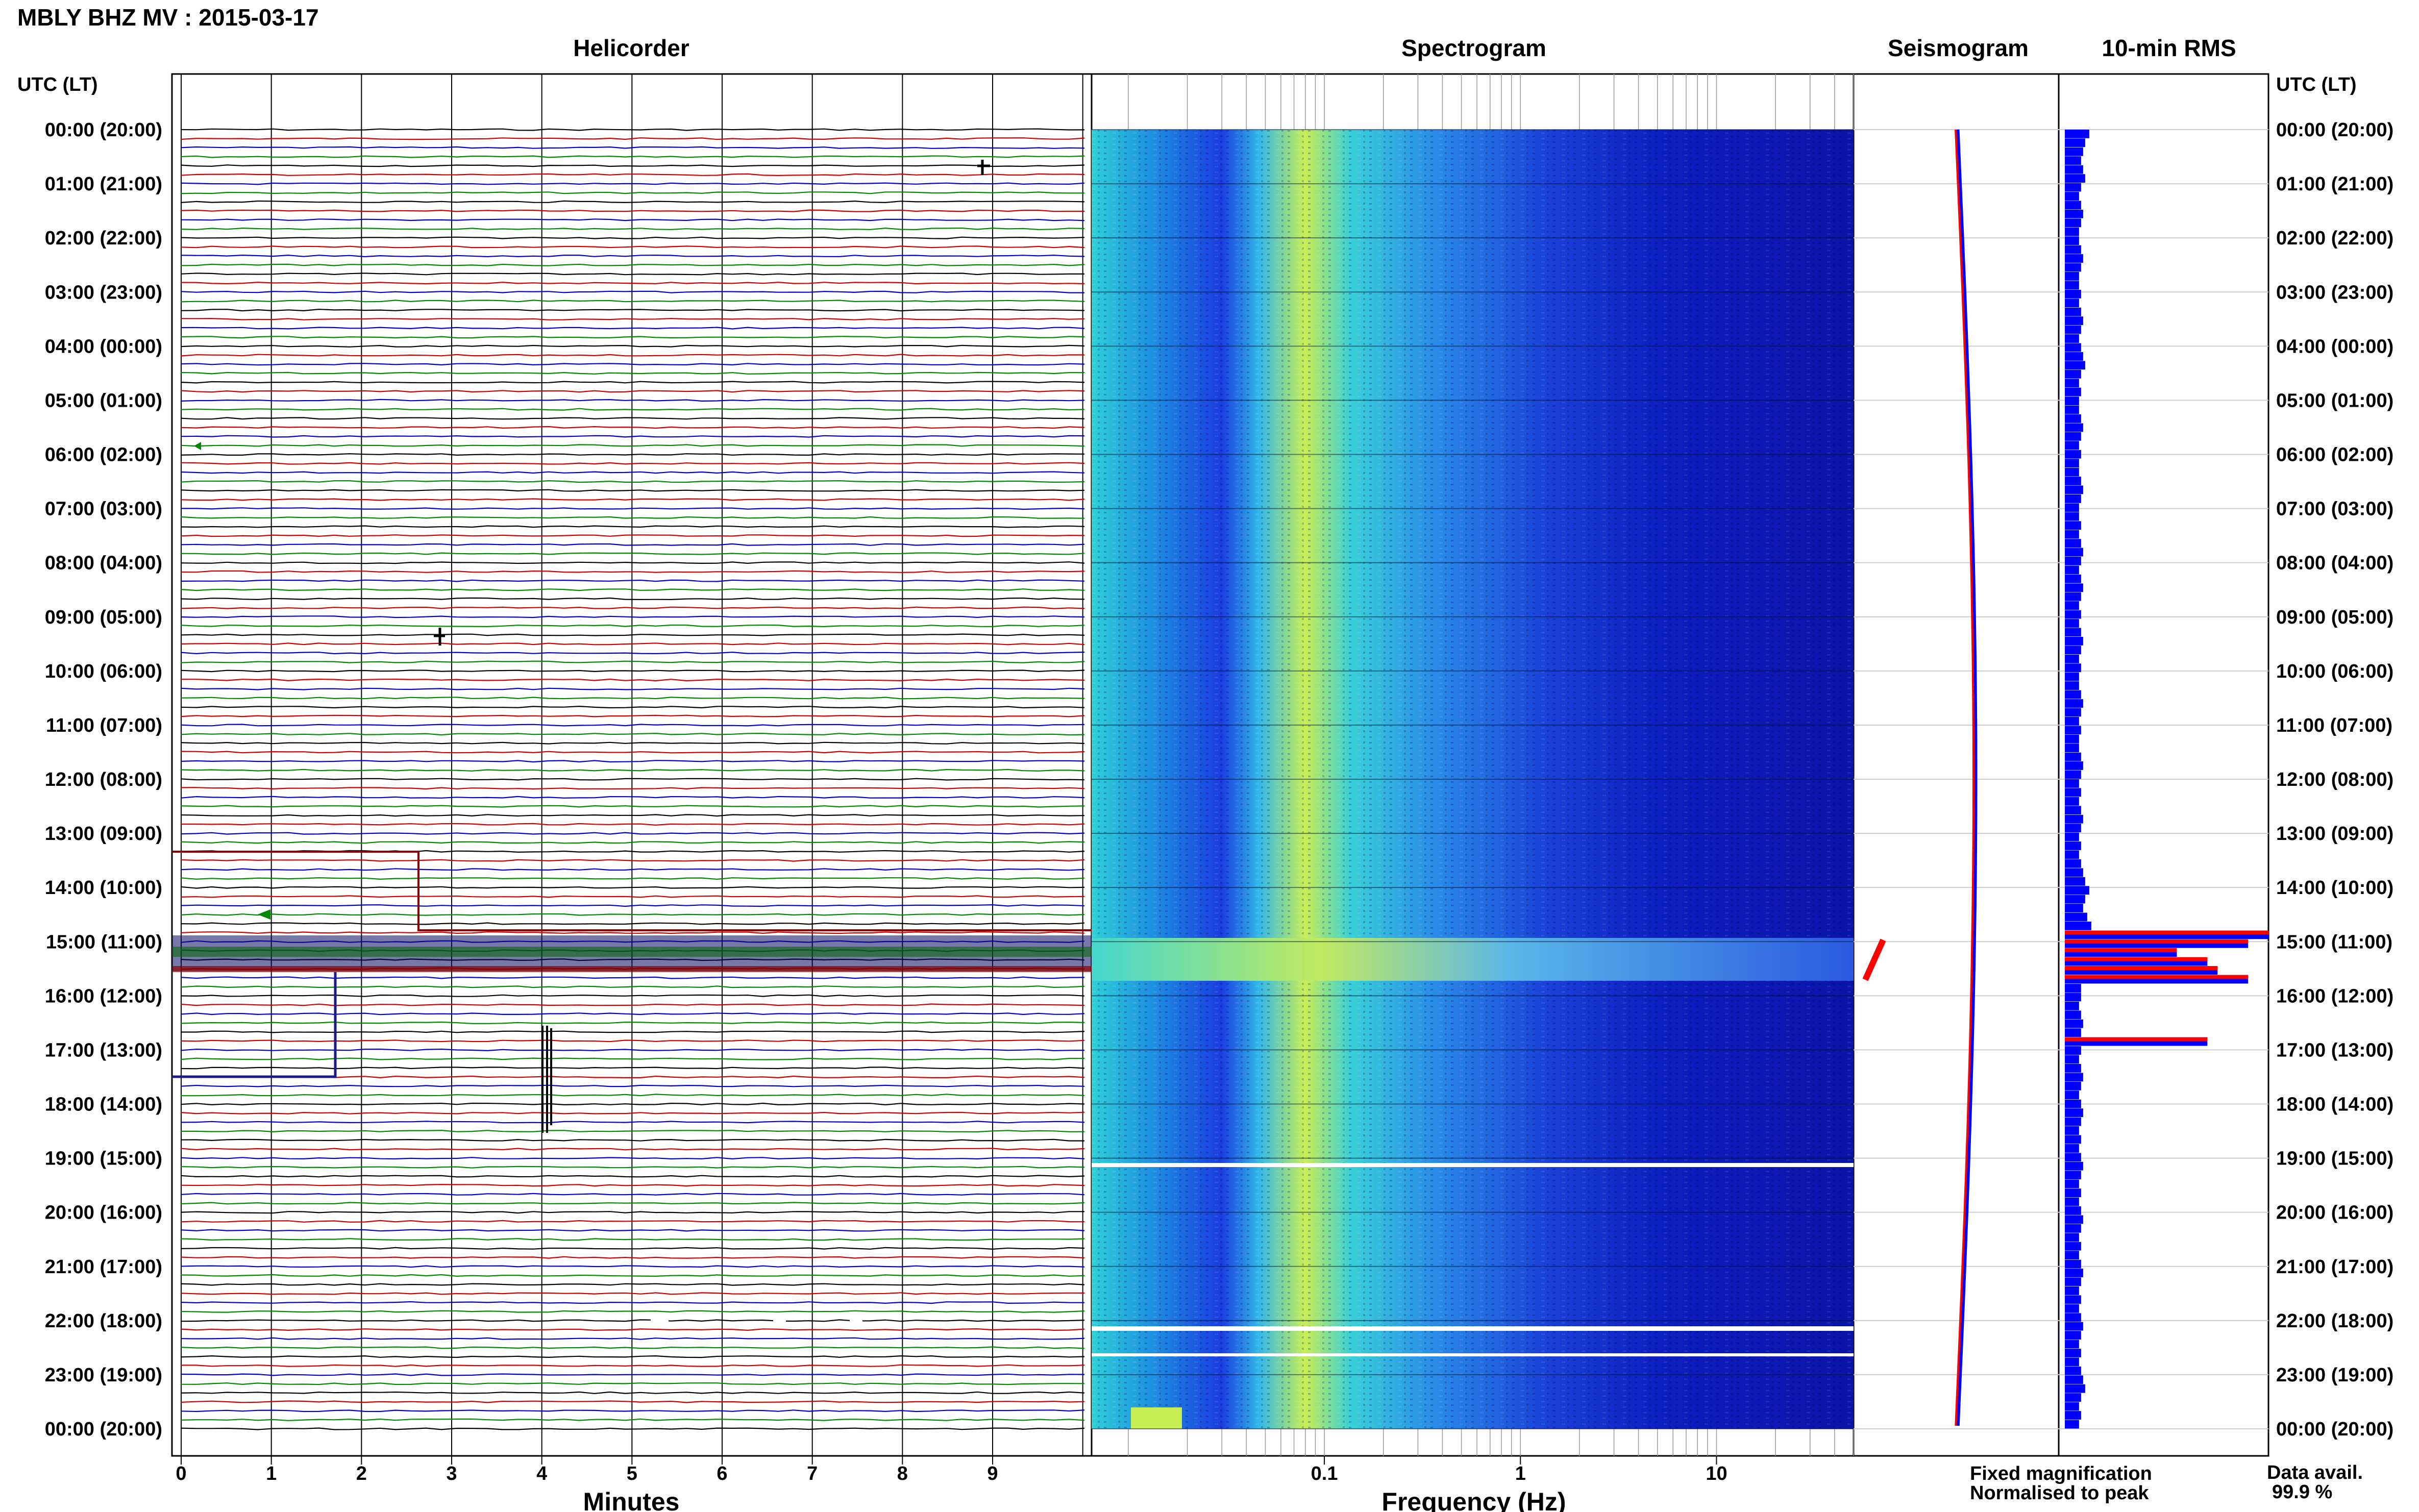 The height and width of the screenshot is (1512, 2419). What do you see at coordinates (812, 1473) in the screenshot?
I see `minute-tick-label: 7` at bounding box center [812, 1473].